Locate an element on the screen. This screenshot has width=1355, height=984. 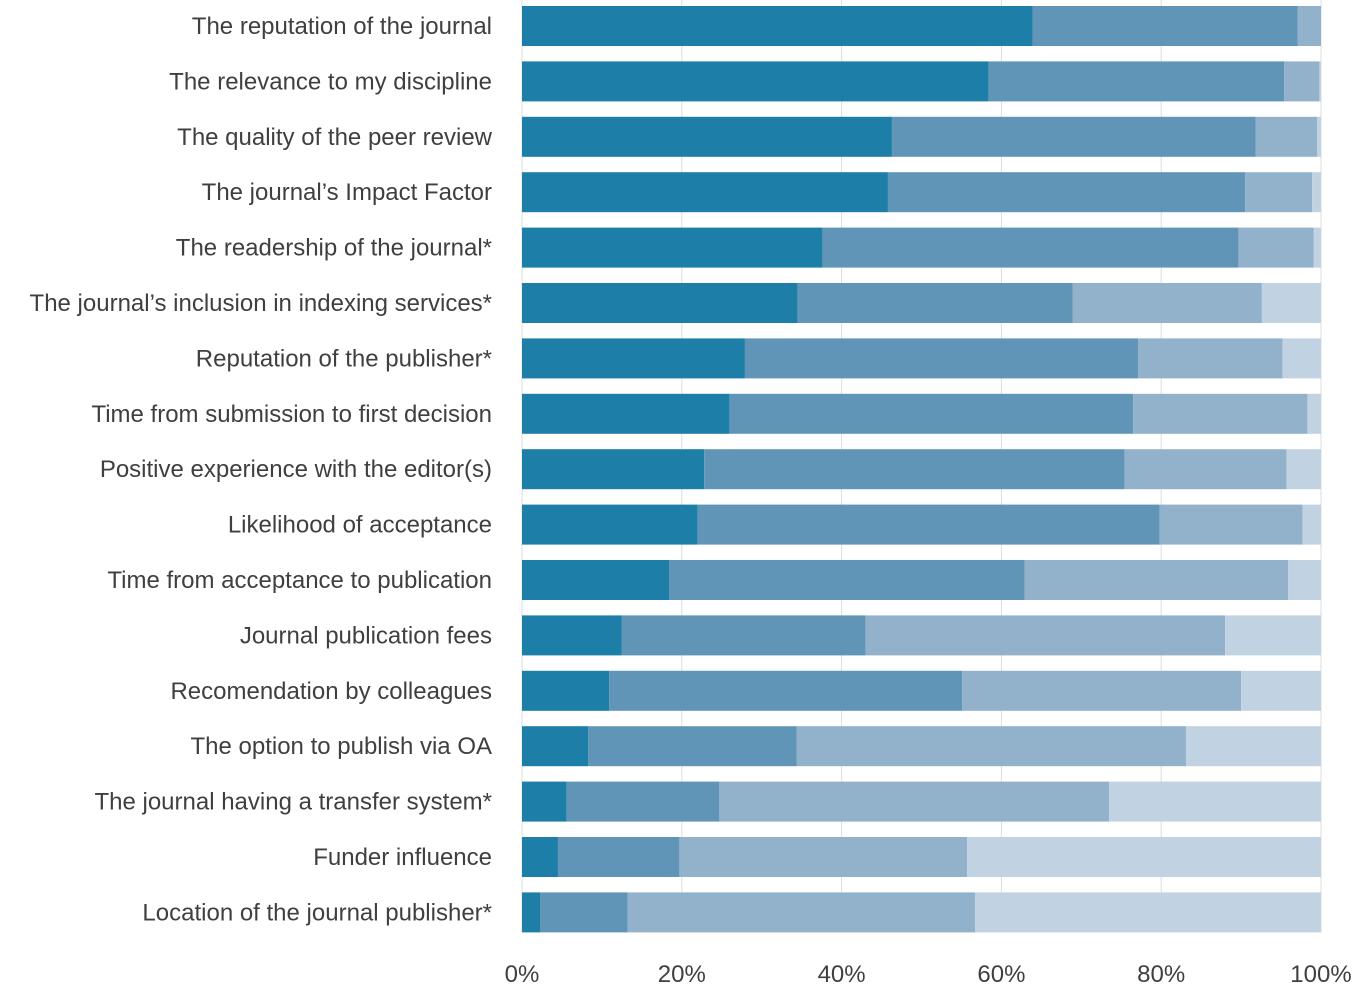
x-tick-label-1: 20% is located at coordinates (682, 972).